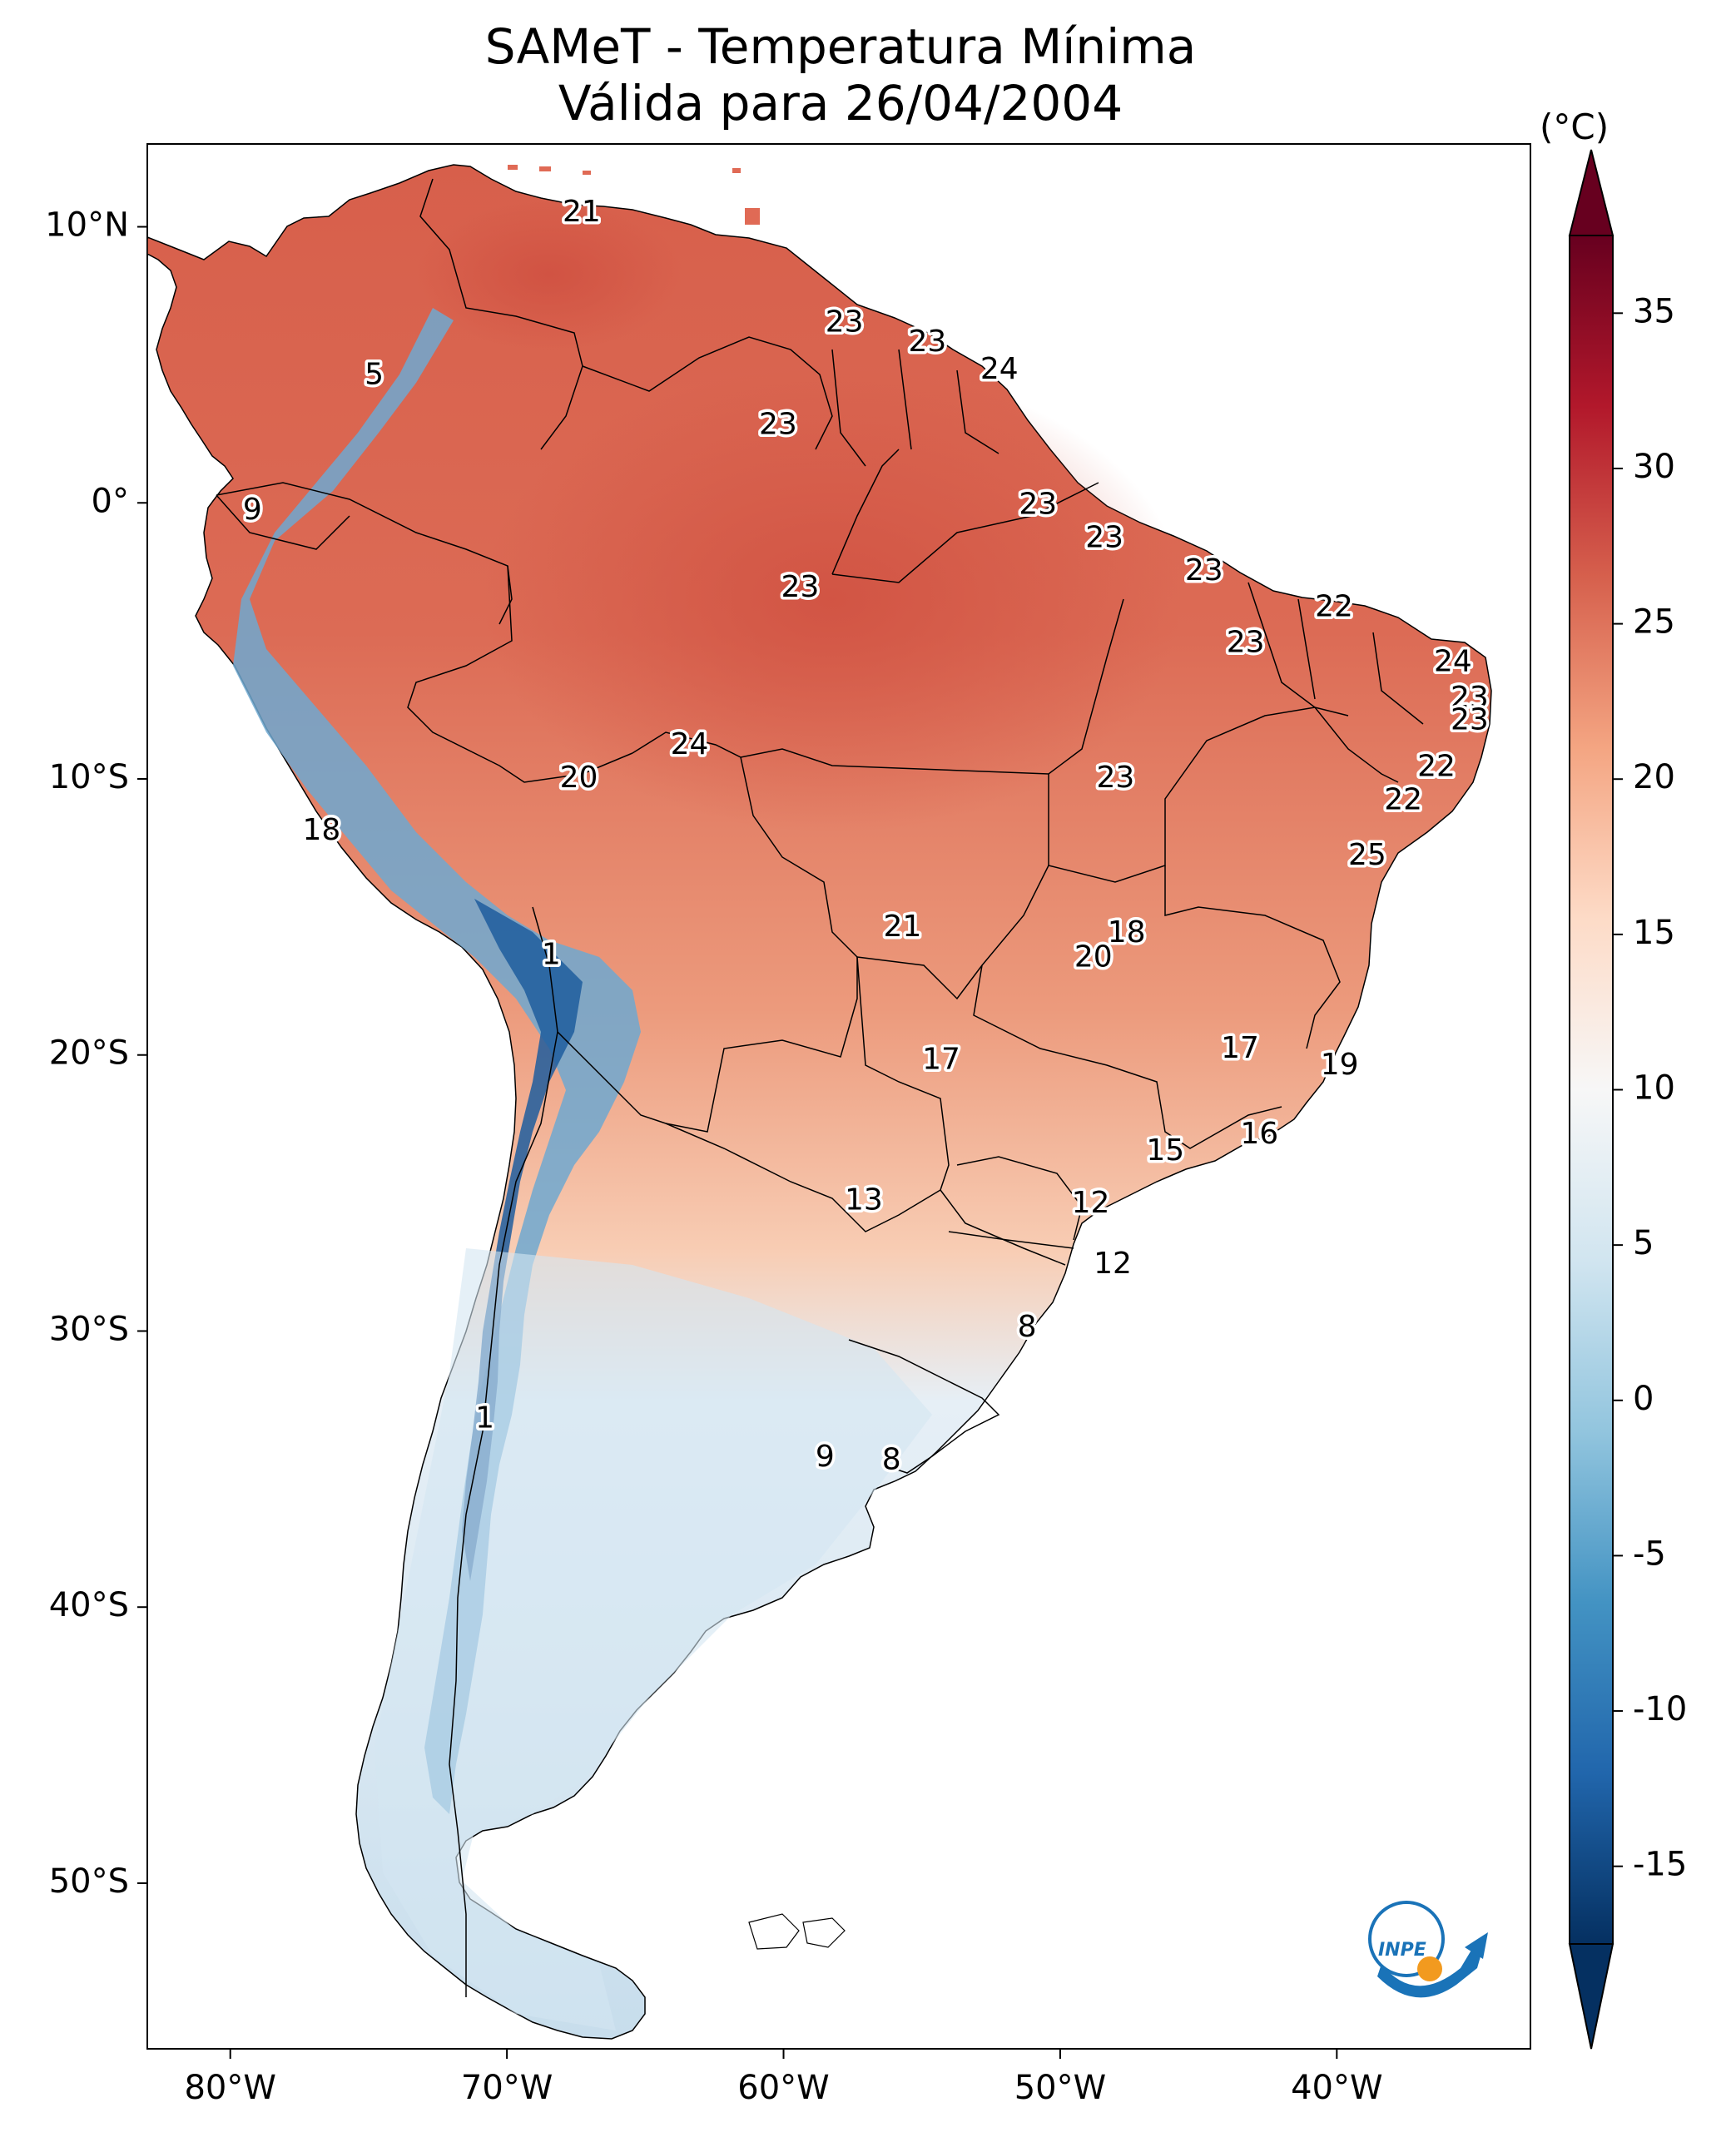  I want to click on inpe-logo-text: INPE, so click(1402, 1950).